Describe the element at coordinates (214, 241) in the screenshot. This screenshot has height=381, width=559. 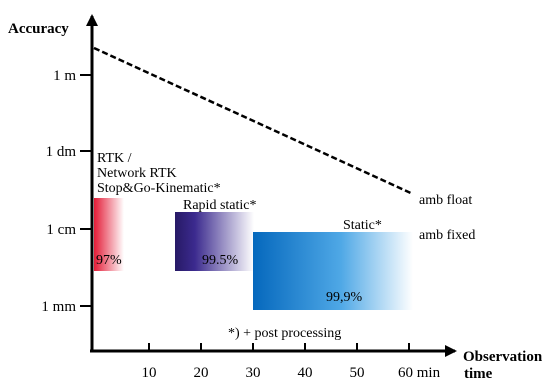
I see `rapid-static-box` at that location.